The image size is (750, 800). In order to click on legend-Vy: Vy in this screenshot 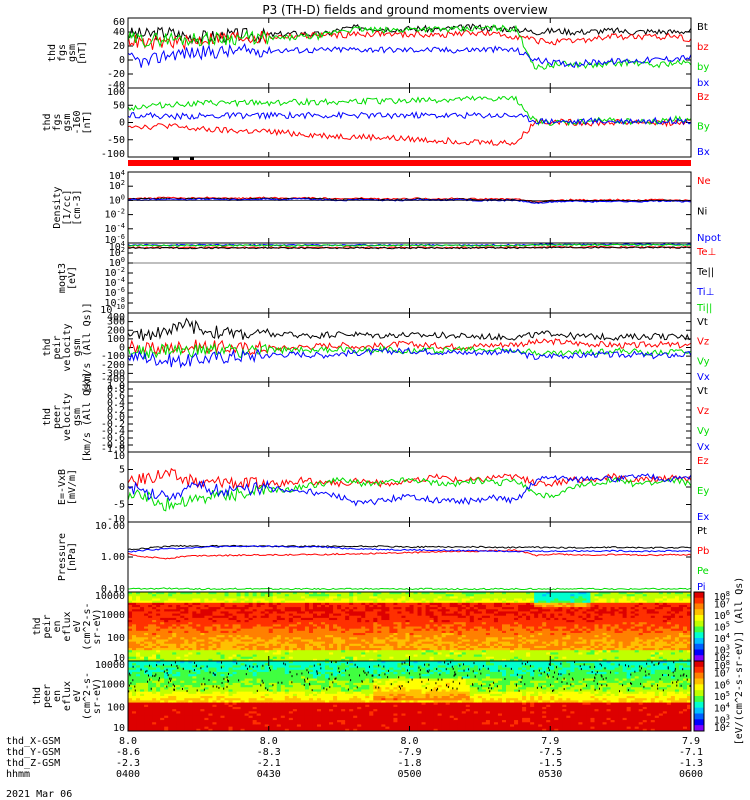, I will do `click(703, 431)`.